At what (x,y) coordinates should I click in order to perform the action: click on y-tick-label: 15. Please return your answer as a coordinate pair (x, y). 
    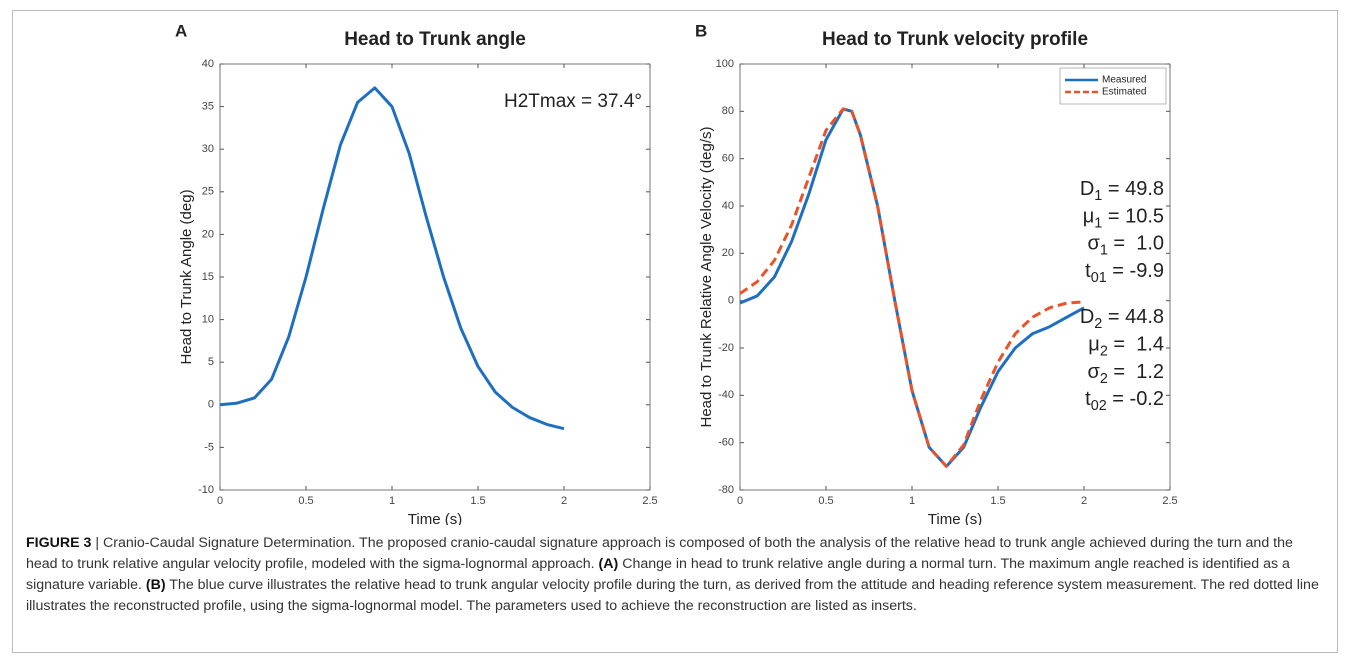
    Looking at the image, I should click on (208, 277).